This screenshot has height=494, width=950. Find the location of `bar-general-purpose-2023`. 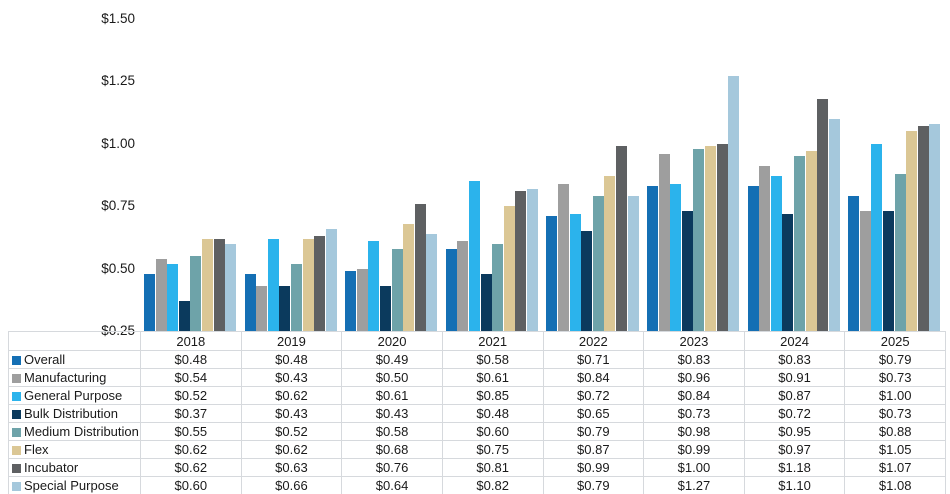

bar-general-purpose-2023 is located at coordinates (676, 257).